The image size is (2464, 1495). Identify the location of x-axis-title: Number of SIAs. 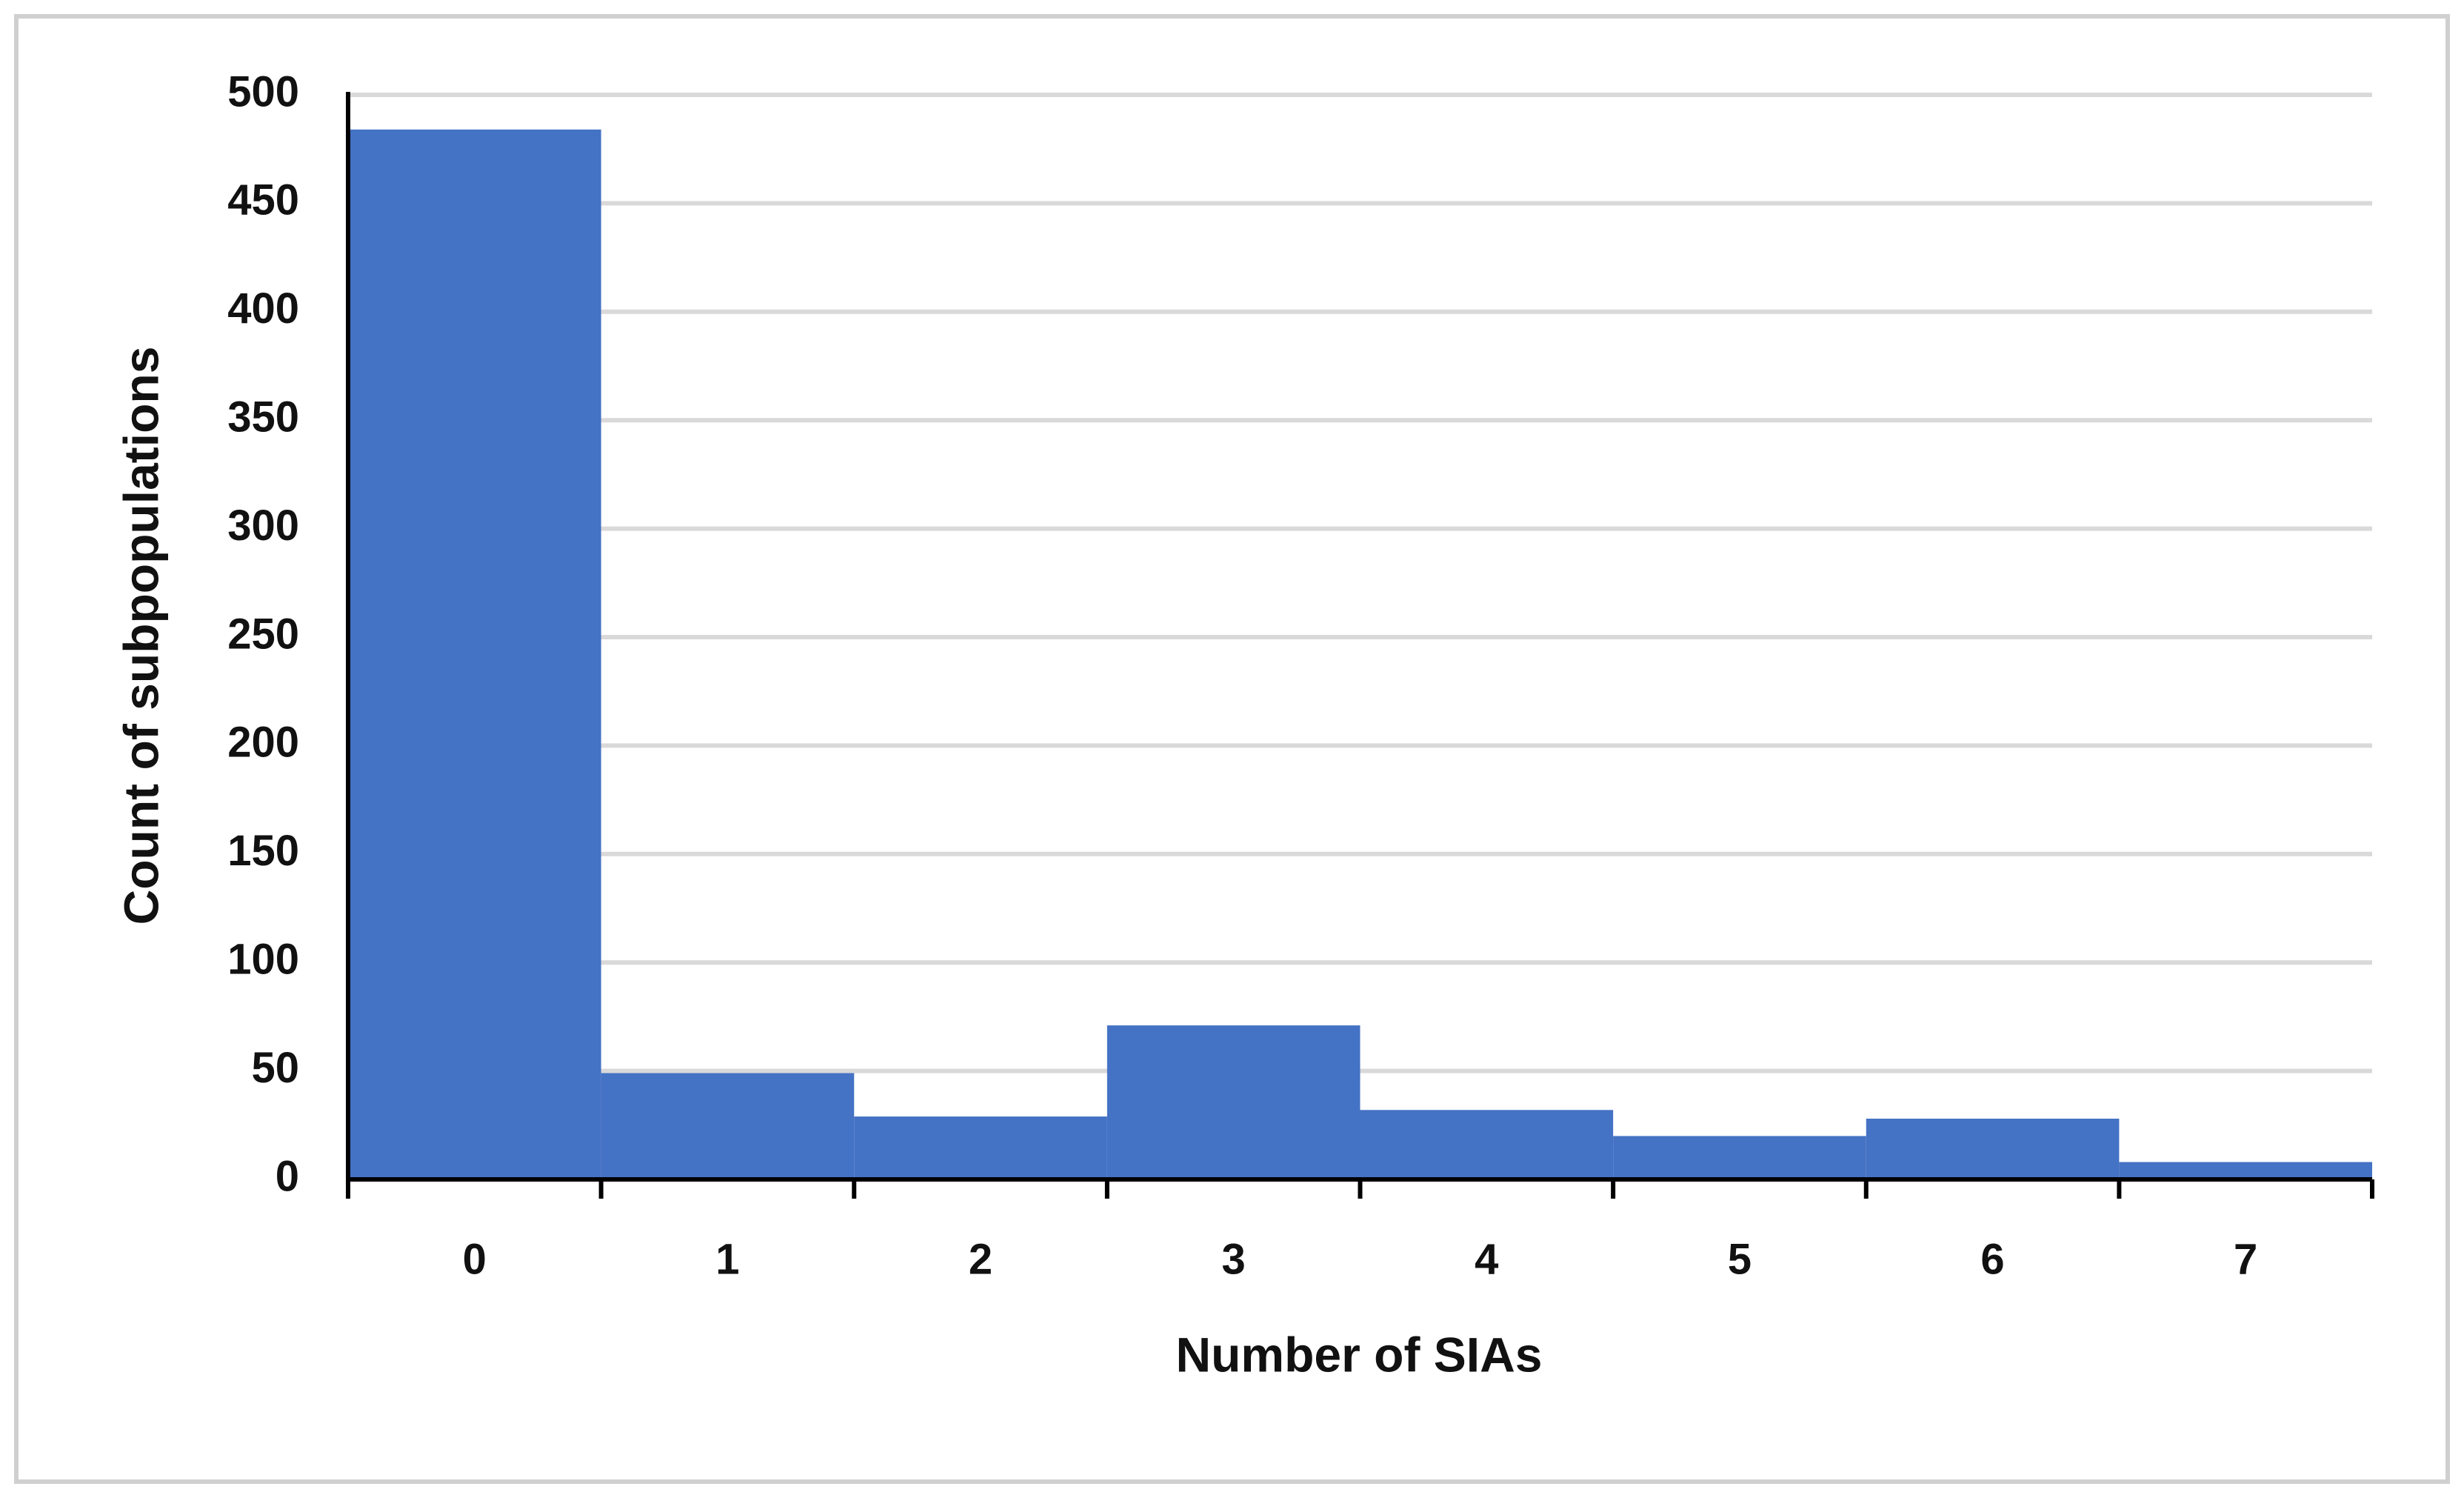
(1359, 1354).